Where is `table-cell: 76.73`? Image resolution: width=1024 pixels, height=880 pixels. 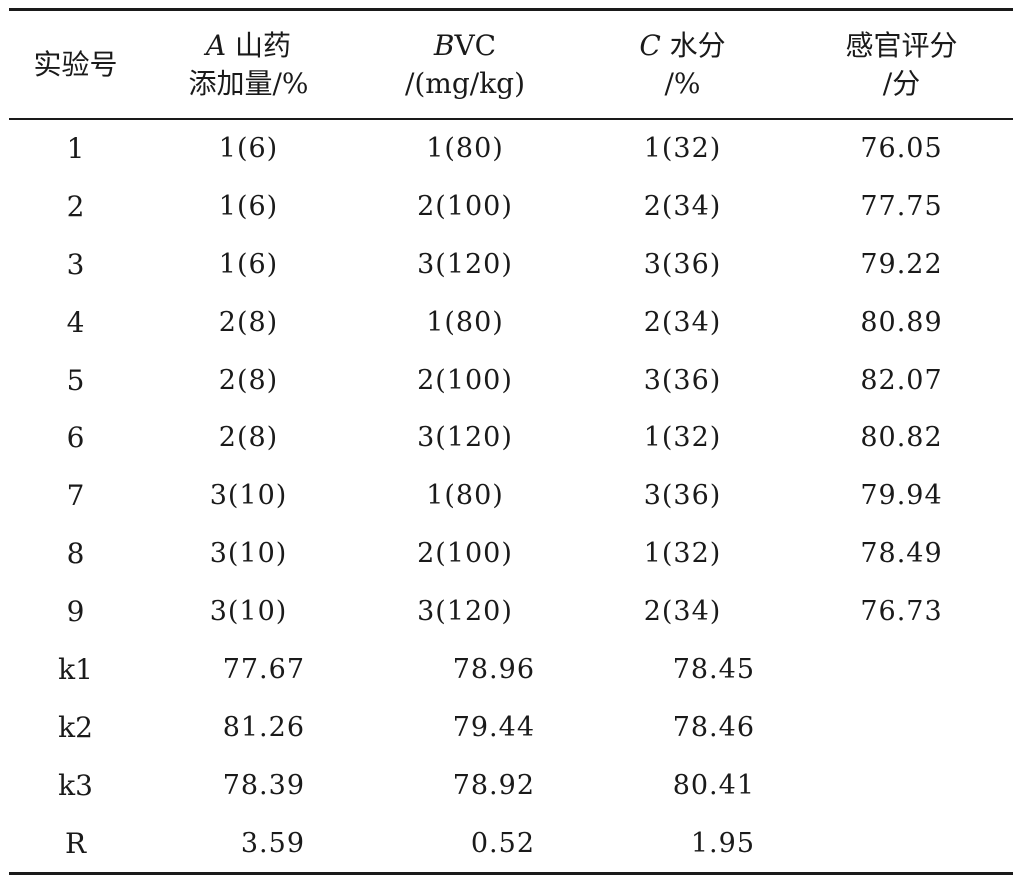
table-cell: 76.73 is located at coordinates (901, 612).